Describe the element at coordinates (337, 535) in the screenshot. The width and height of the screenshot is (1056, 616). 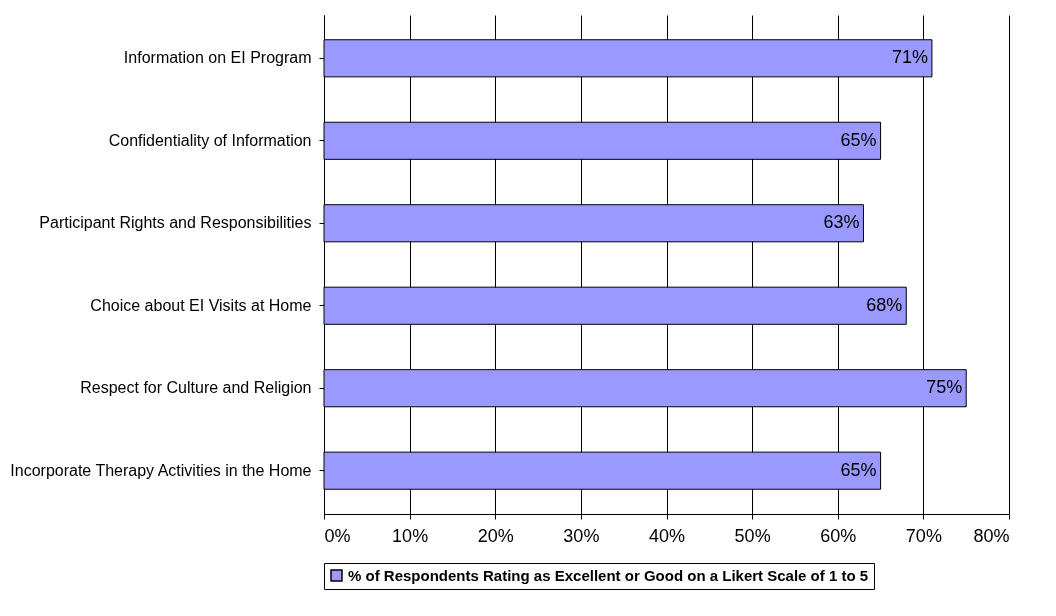
I see `x-tick-label: 0%` at that location.